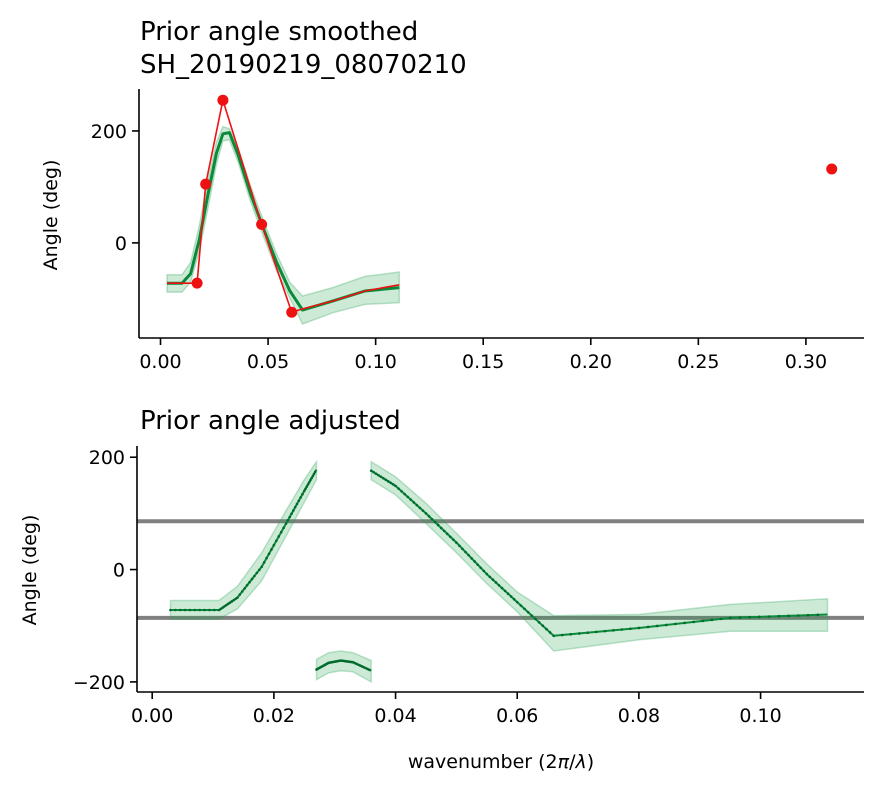 The width and height of the screenshot is (882, 795). Describe the element at coordinates (806, 362) in the screenshot. I see `x-tick-label: 0.30` at that location.